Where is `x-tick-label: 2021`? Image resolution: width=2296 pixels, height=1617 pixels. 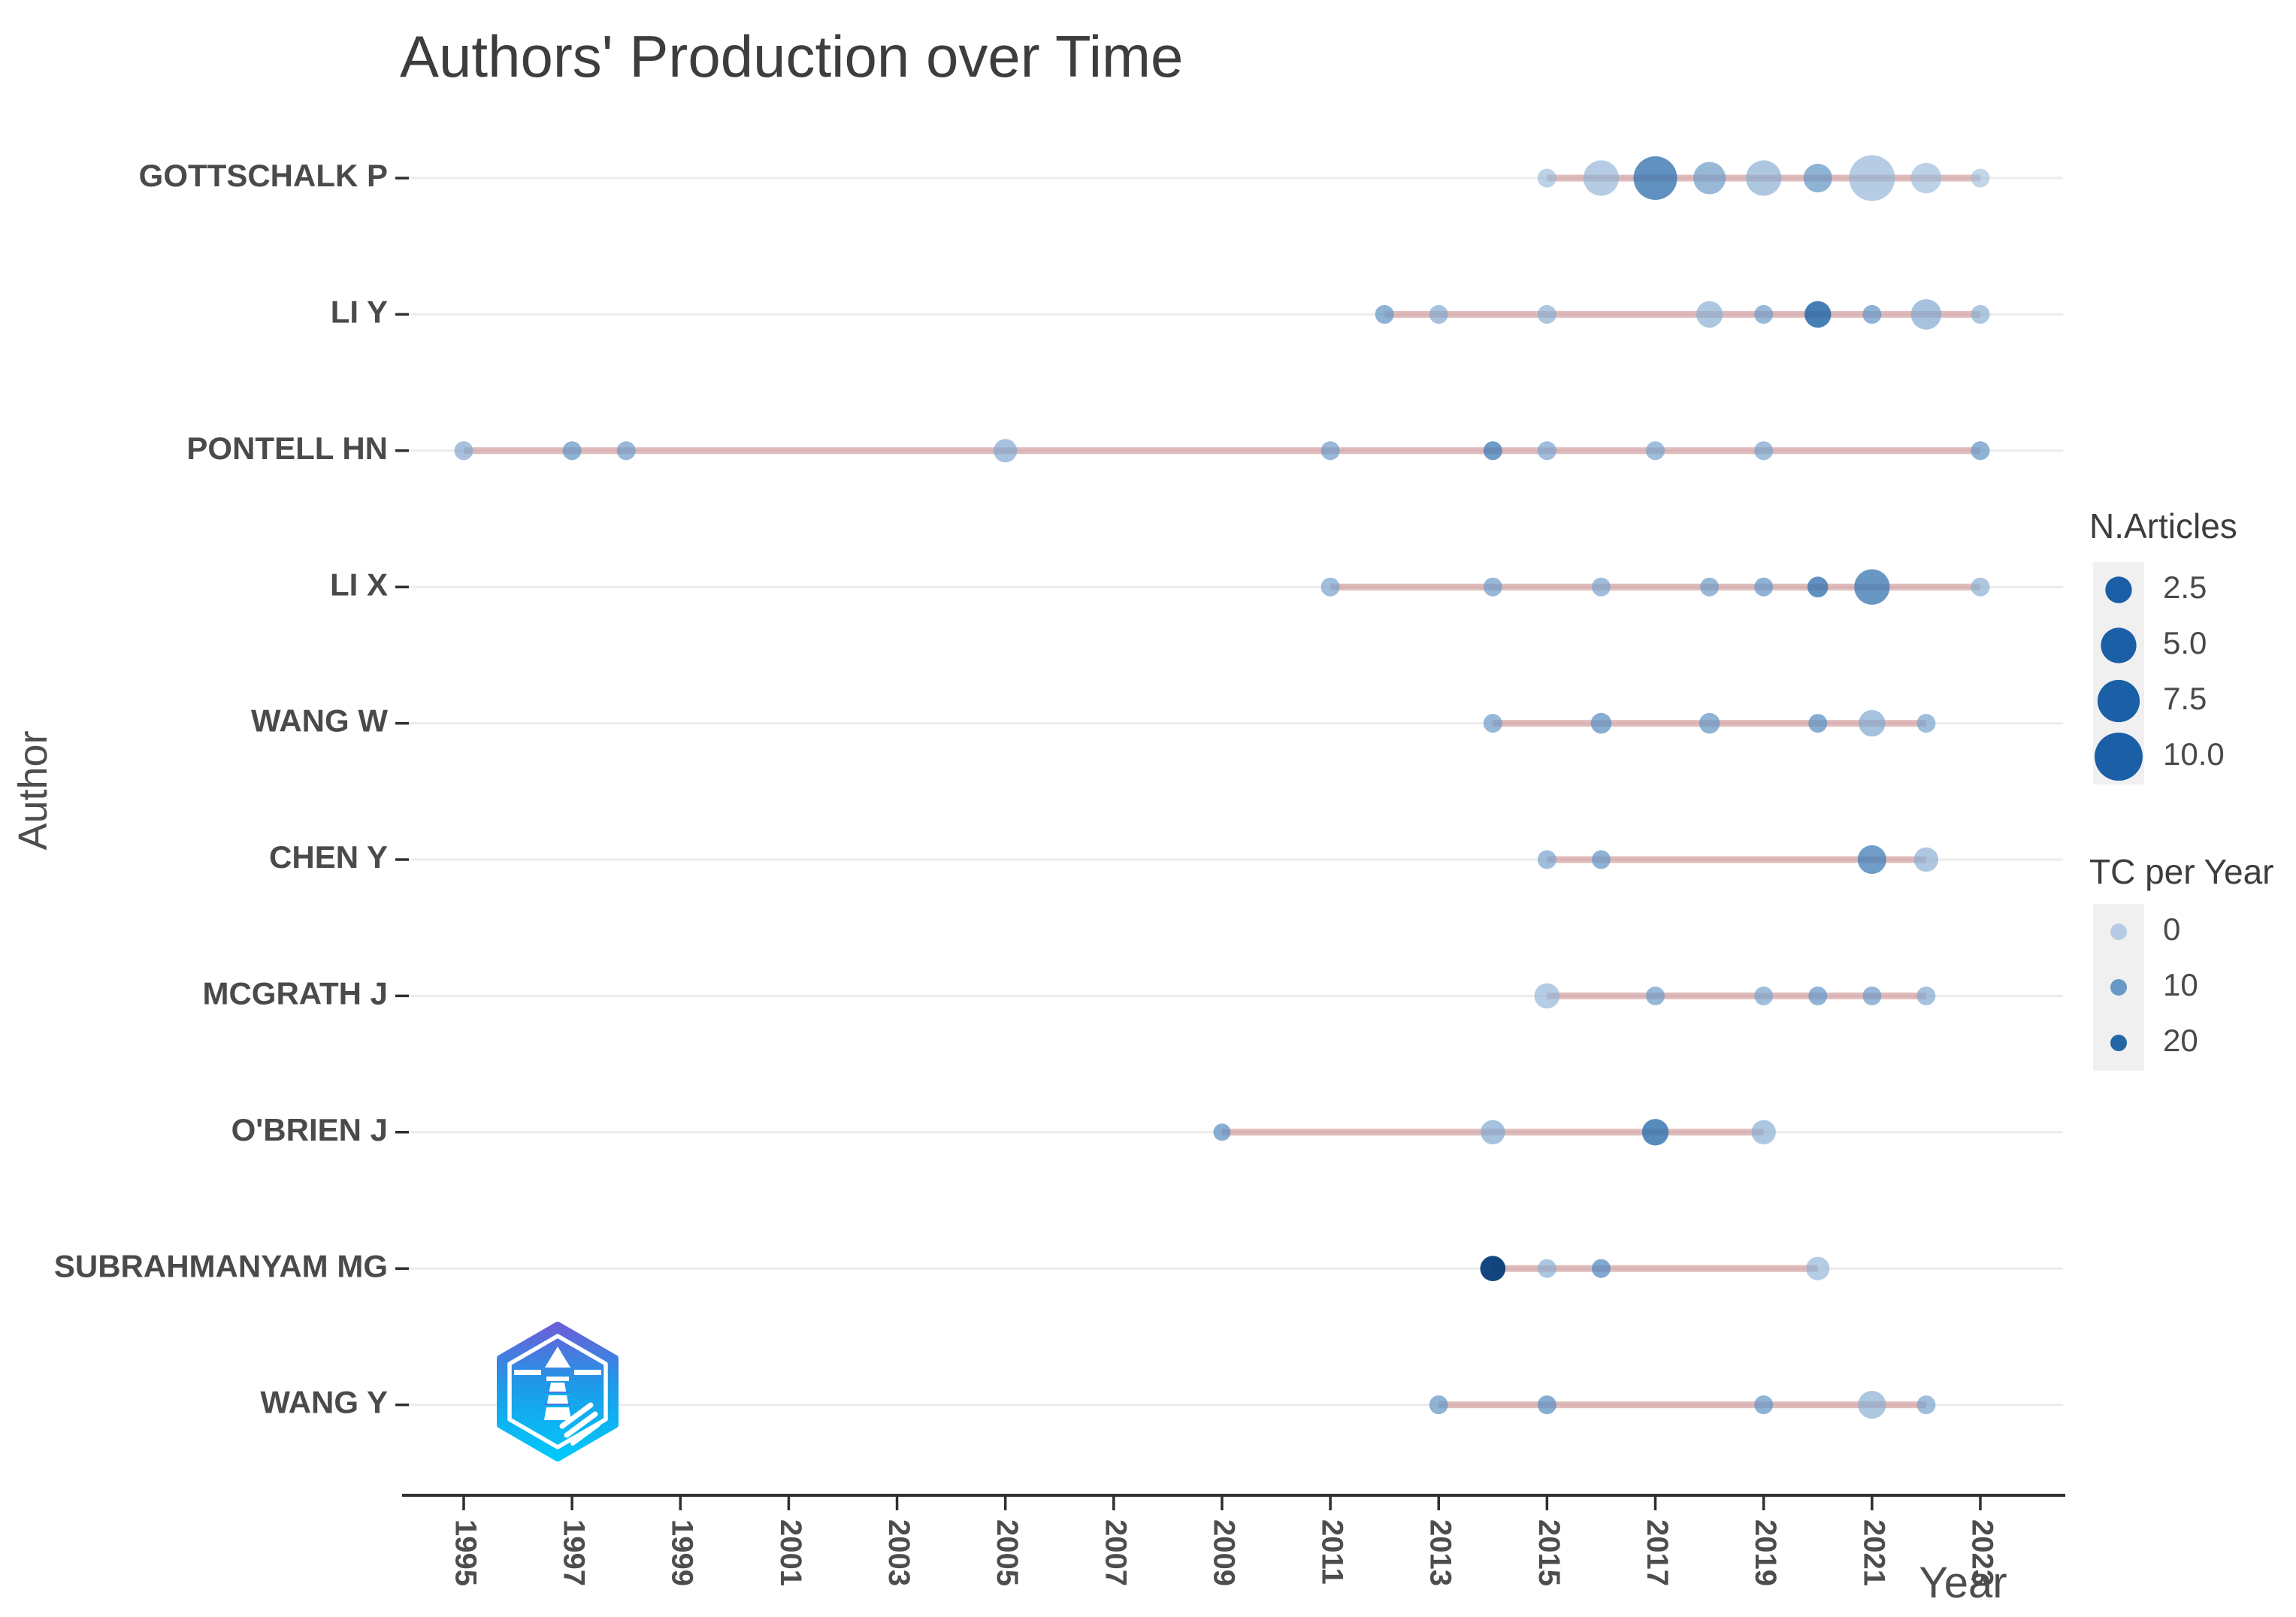
x-tick-label: 2021 is located at coordinates (1874, 1552).